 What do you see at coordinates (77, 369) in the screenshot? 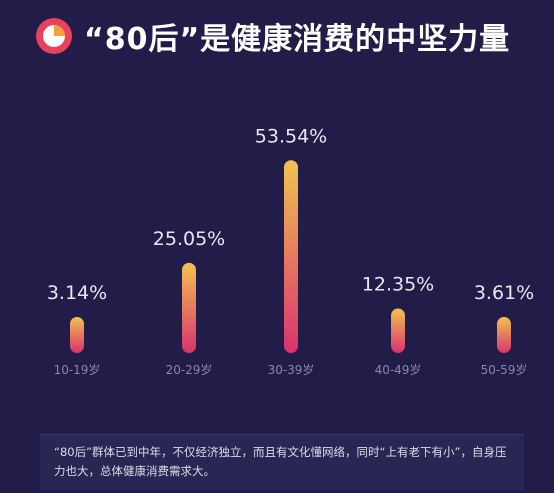
I see `x-tick-label: 10-19岁` at bounding box center [77, 369].